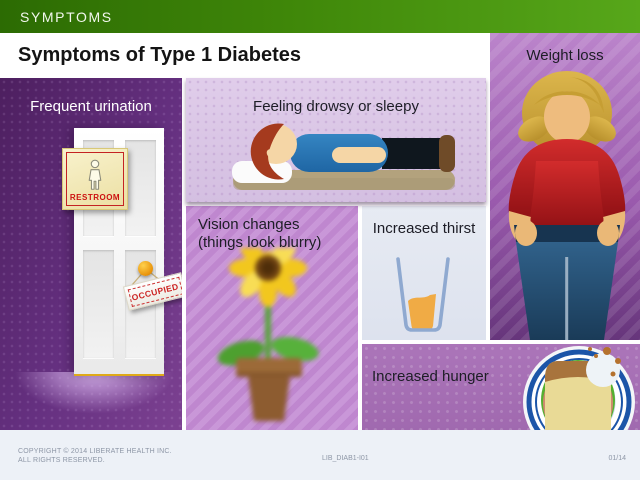 The height and width of the screenshot is (480, 640). Describe the element at coordinates (430, 376) in the screenshot. I see `panel-title: Increased hunger` at that location.